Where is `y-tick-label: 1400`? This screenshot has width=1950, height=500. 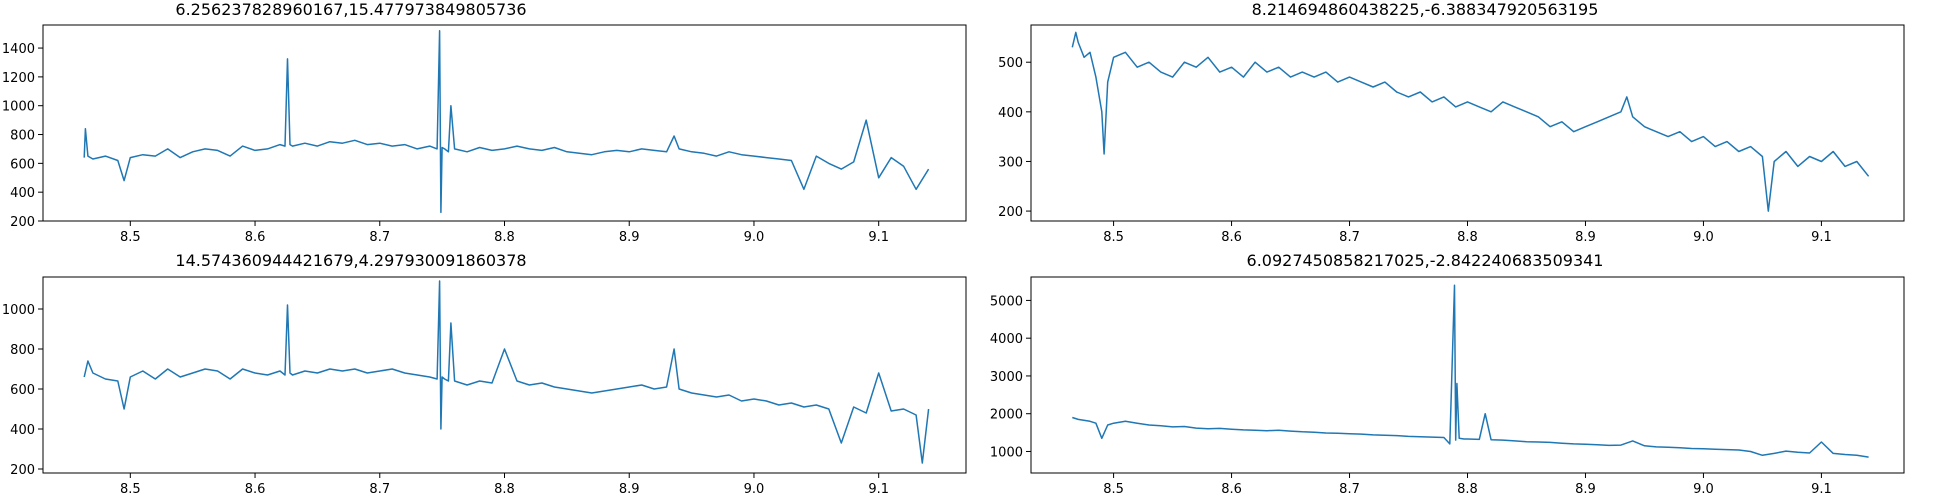 y-tick-label: 1400 is located at coordinates (18, 49).